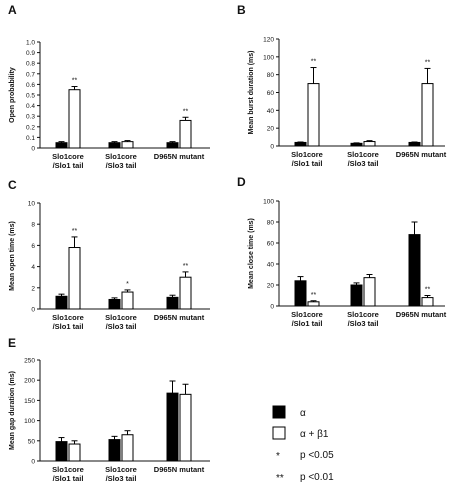  Describe the element at coordinates (241, 10) in the screenshot. I see `panel-label: B` at that location.